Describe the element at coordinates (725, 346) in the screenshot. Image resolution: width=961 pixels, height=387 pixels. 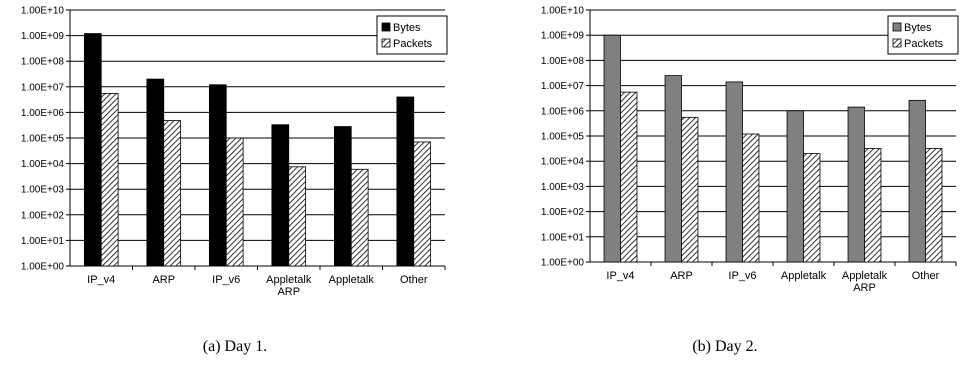
I see `caption-day-2: (b) Day 2.` at that location.